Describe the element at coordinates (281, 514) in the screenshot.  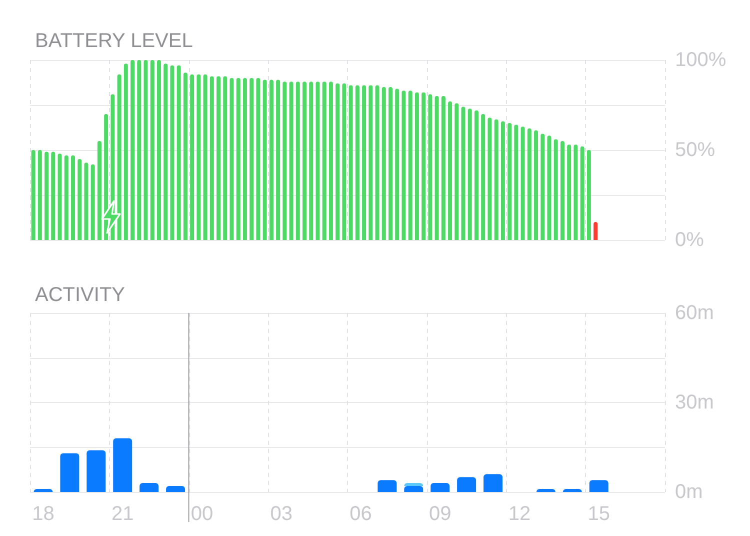
I see `x-tick-label: 03` at that location.